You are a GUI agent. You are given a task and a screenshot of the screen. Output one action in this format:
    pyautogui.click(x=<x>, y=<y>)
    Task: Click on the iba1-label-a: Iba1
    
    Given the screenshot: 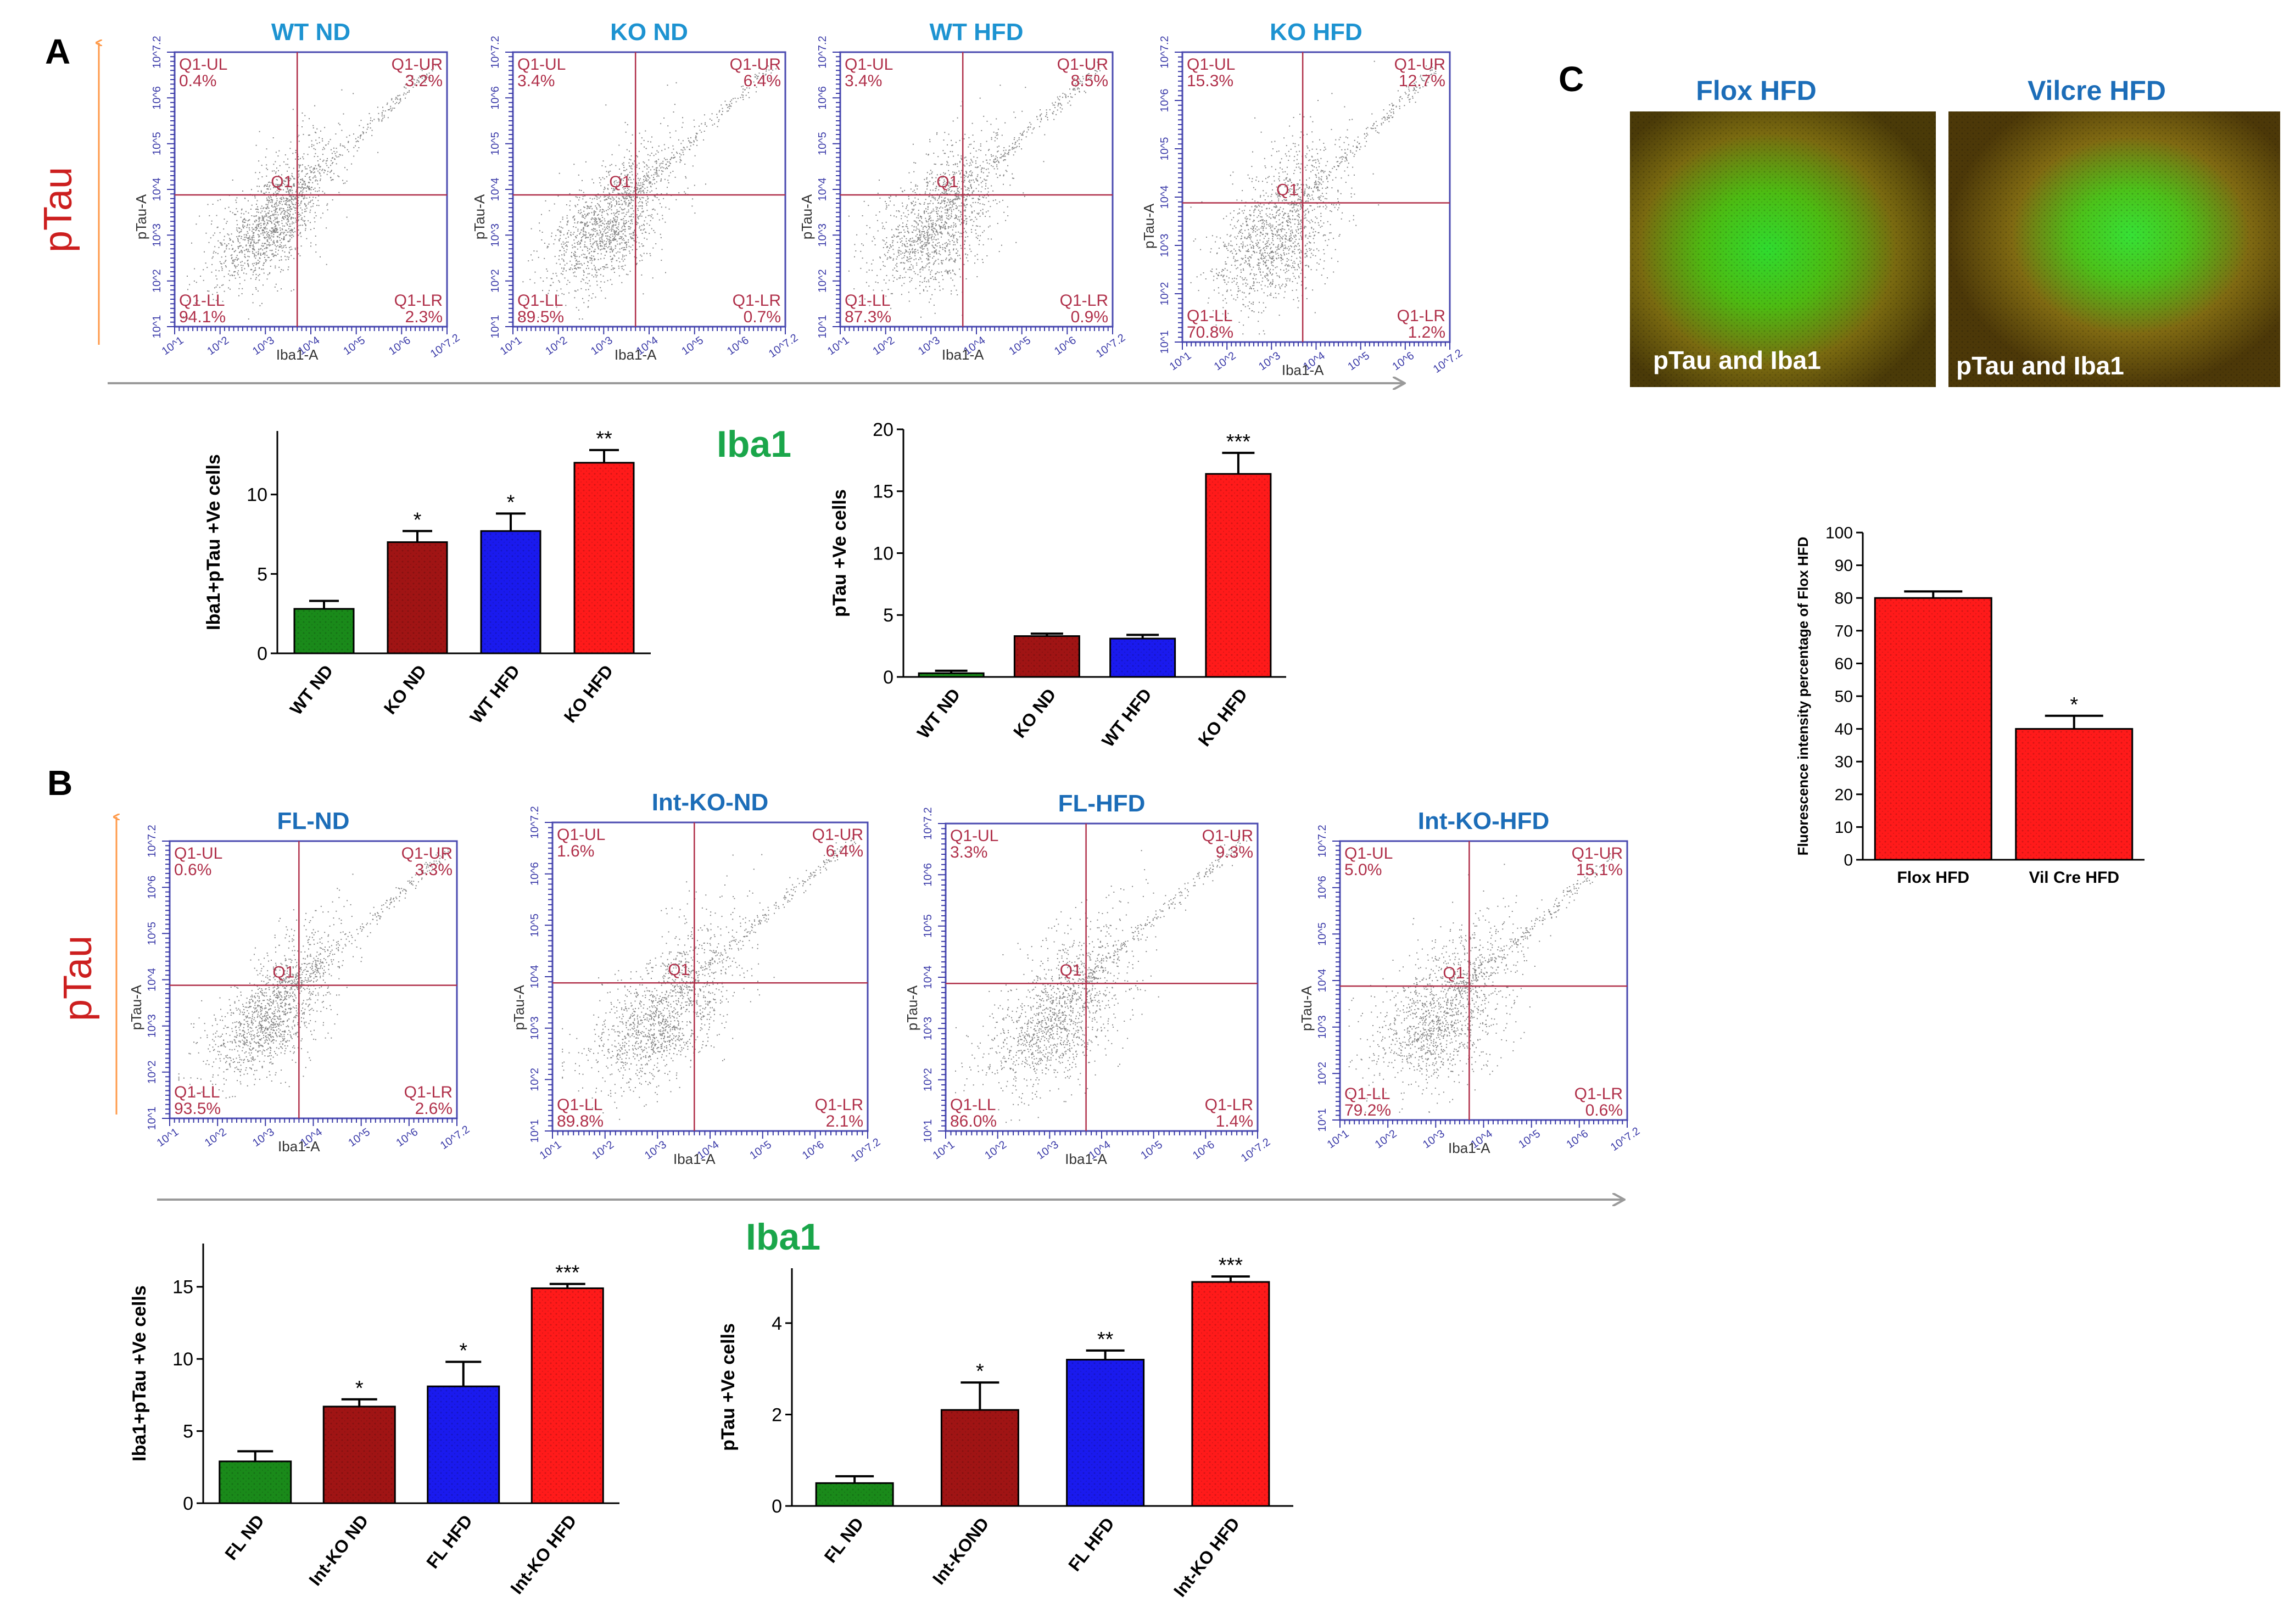 What is the action you would take?
    pyautogui.click(x=754, y=444)
    